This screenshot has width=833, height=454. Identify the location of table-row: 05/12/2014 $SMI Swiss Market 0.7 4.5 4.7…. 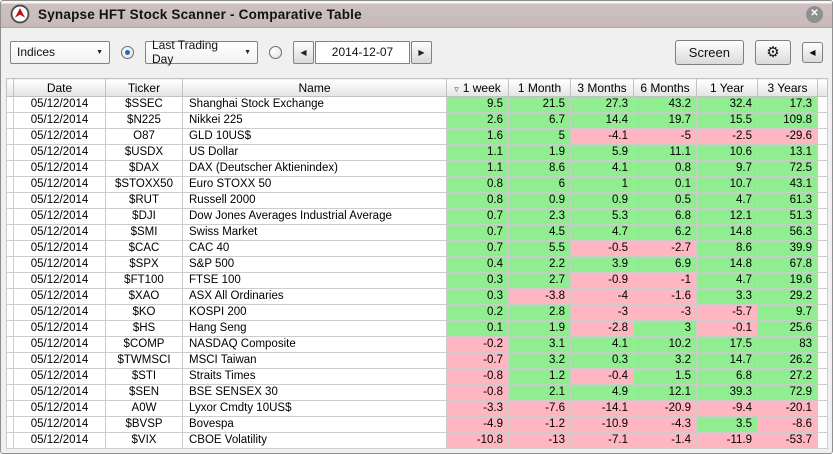
(417, 232).